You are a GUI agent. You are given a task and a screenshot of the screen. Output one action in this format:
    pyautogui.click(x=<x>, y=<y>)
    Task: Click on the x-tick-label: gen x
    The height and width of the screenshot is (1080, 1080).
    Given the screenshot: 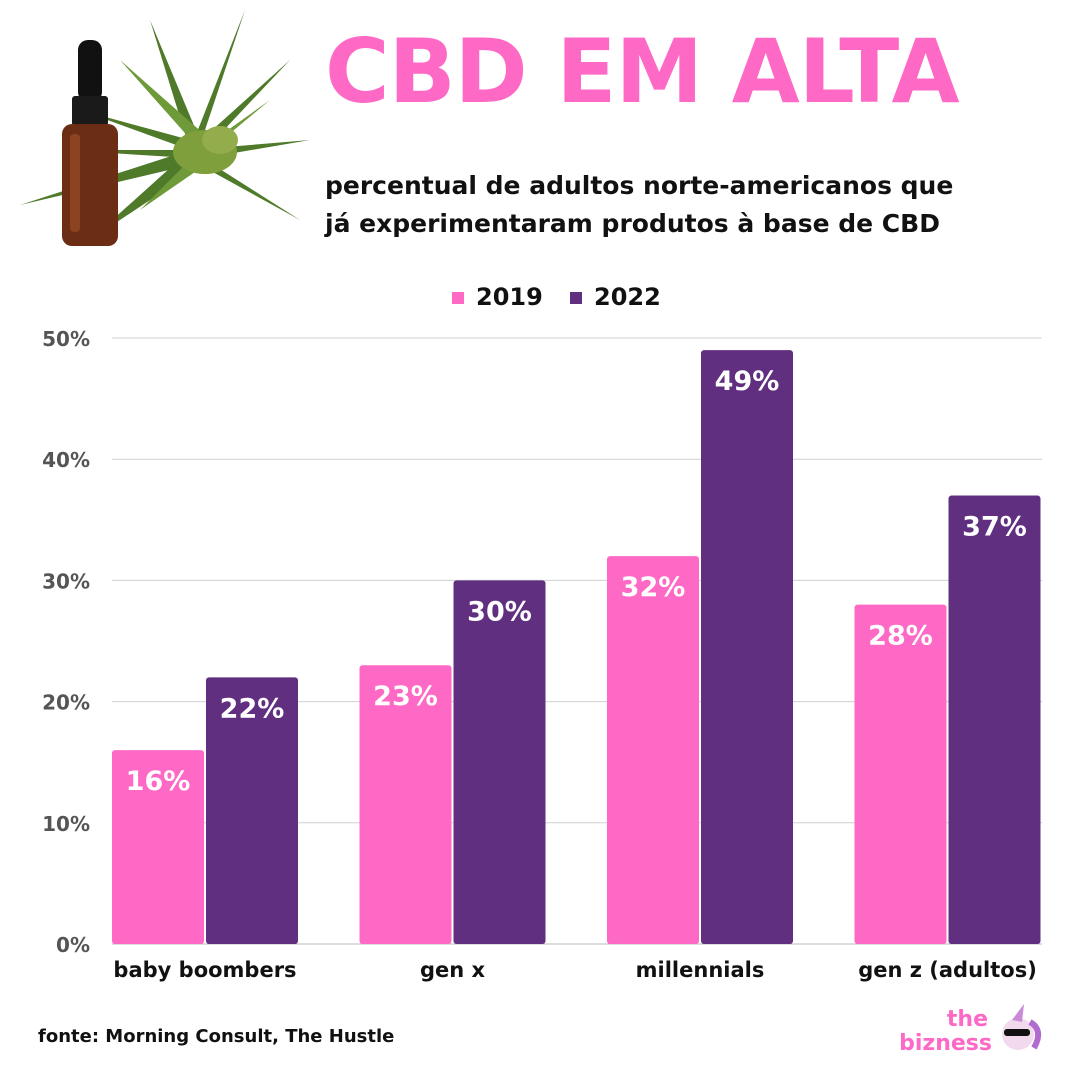 What is the action you would take?
    pyautogui.click(x=453, y=970)
    